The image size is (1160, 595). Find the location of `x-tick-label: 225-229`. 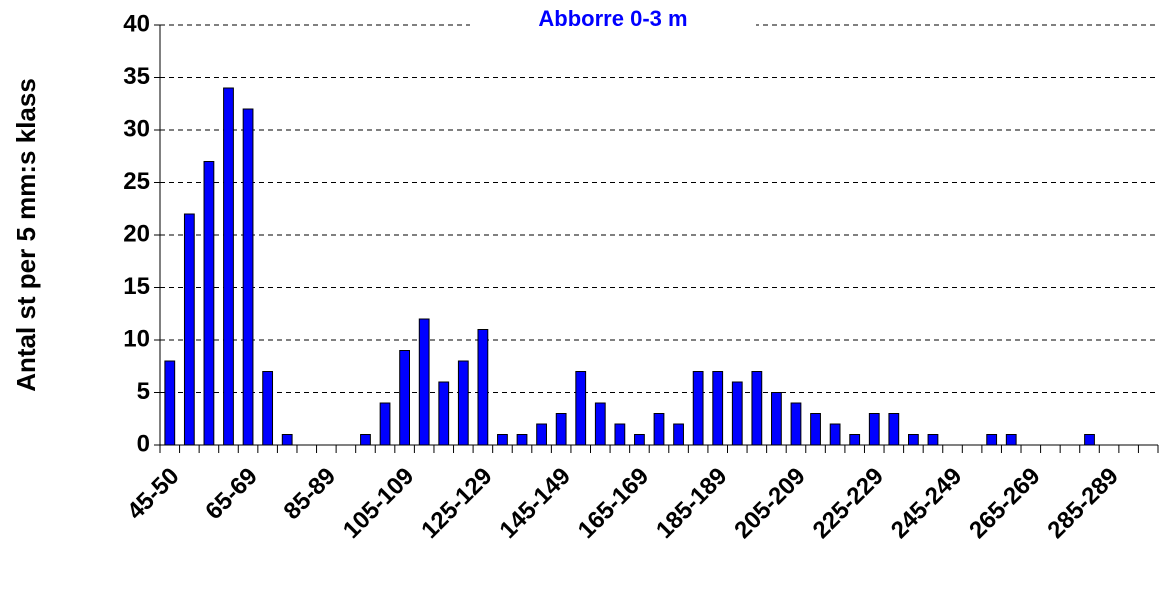

x-tick-label: 225-229 is located at coordinates (848, 503).